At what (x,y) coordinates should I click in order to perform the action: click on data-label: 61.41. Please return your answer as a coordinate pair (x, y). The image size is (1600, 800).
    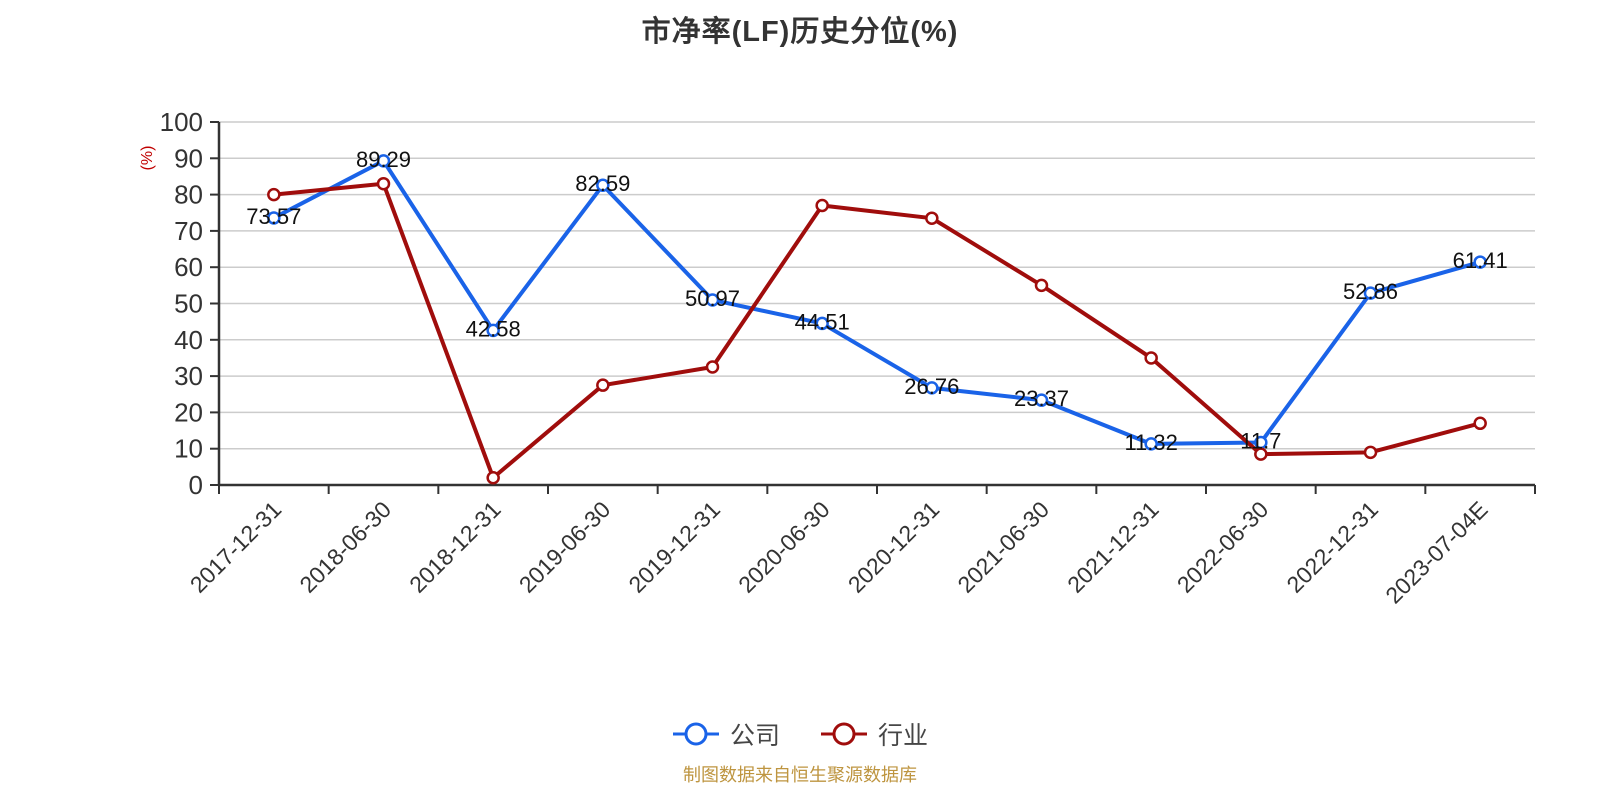
    Looking at the image, I should click on (1480, 260).